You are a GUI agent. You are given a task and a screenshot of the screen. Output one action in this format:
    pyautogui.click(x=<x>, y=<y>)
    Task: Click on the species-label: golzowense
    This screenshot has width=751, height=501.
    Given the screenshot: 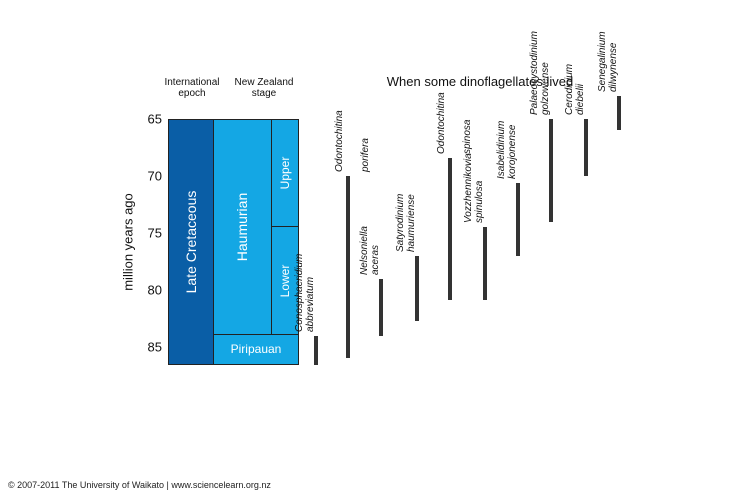 What is the action you would take?
    pyautogui.click(x=545, y=88)
    